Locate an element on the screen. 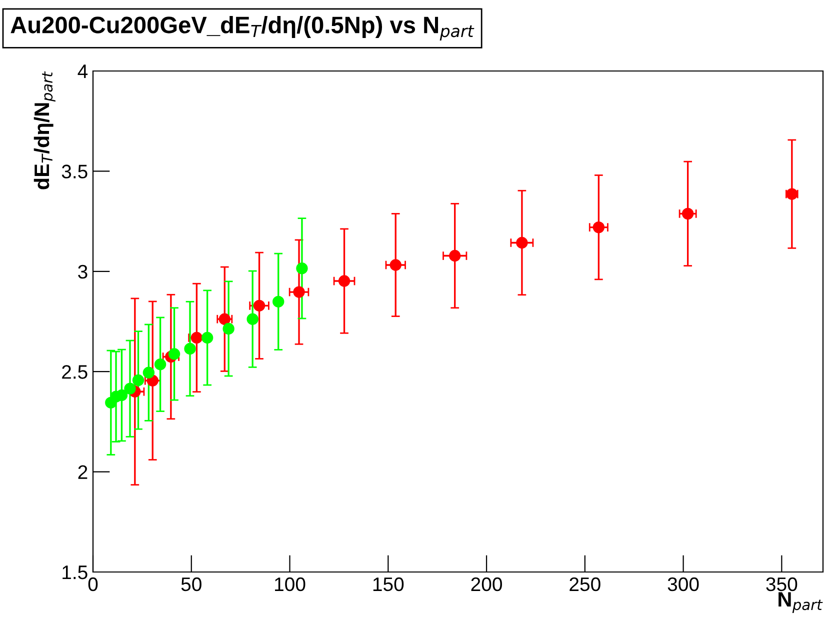 The height and width of the screenshot is (629, 840). y-tick-label: 1.5 is located at coordinates (75, 573).